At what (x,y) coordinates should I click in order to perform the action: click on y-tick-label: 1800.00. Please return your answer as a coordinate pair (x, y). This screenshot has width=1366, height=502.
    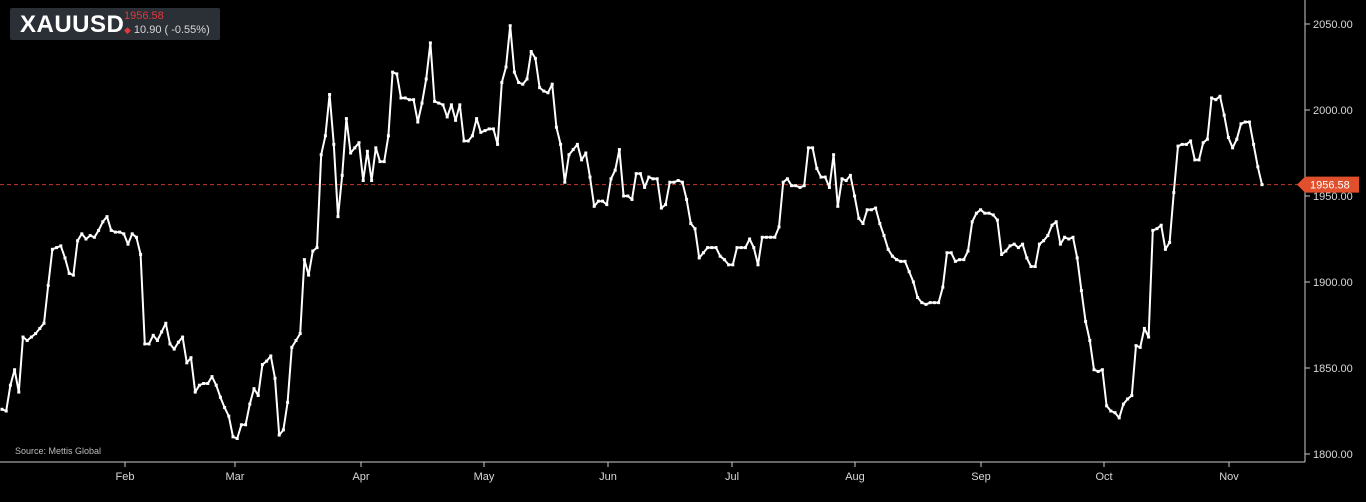
    Looking at the image, I should click on (1333, 455).